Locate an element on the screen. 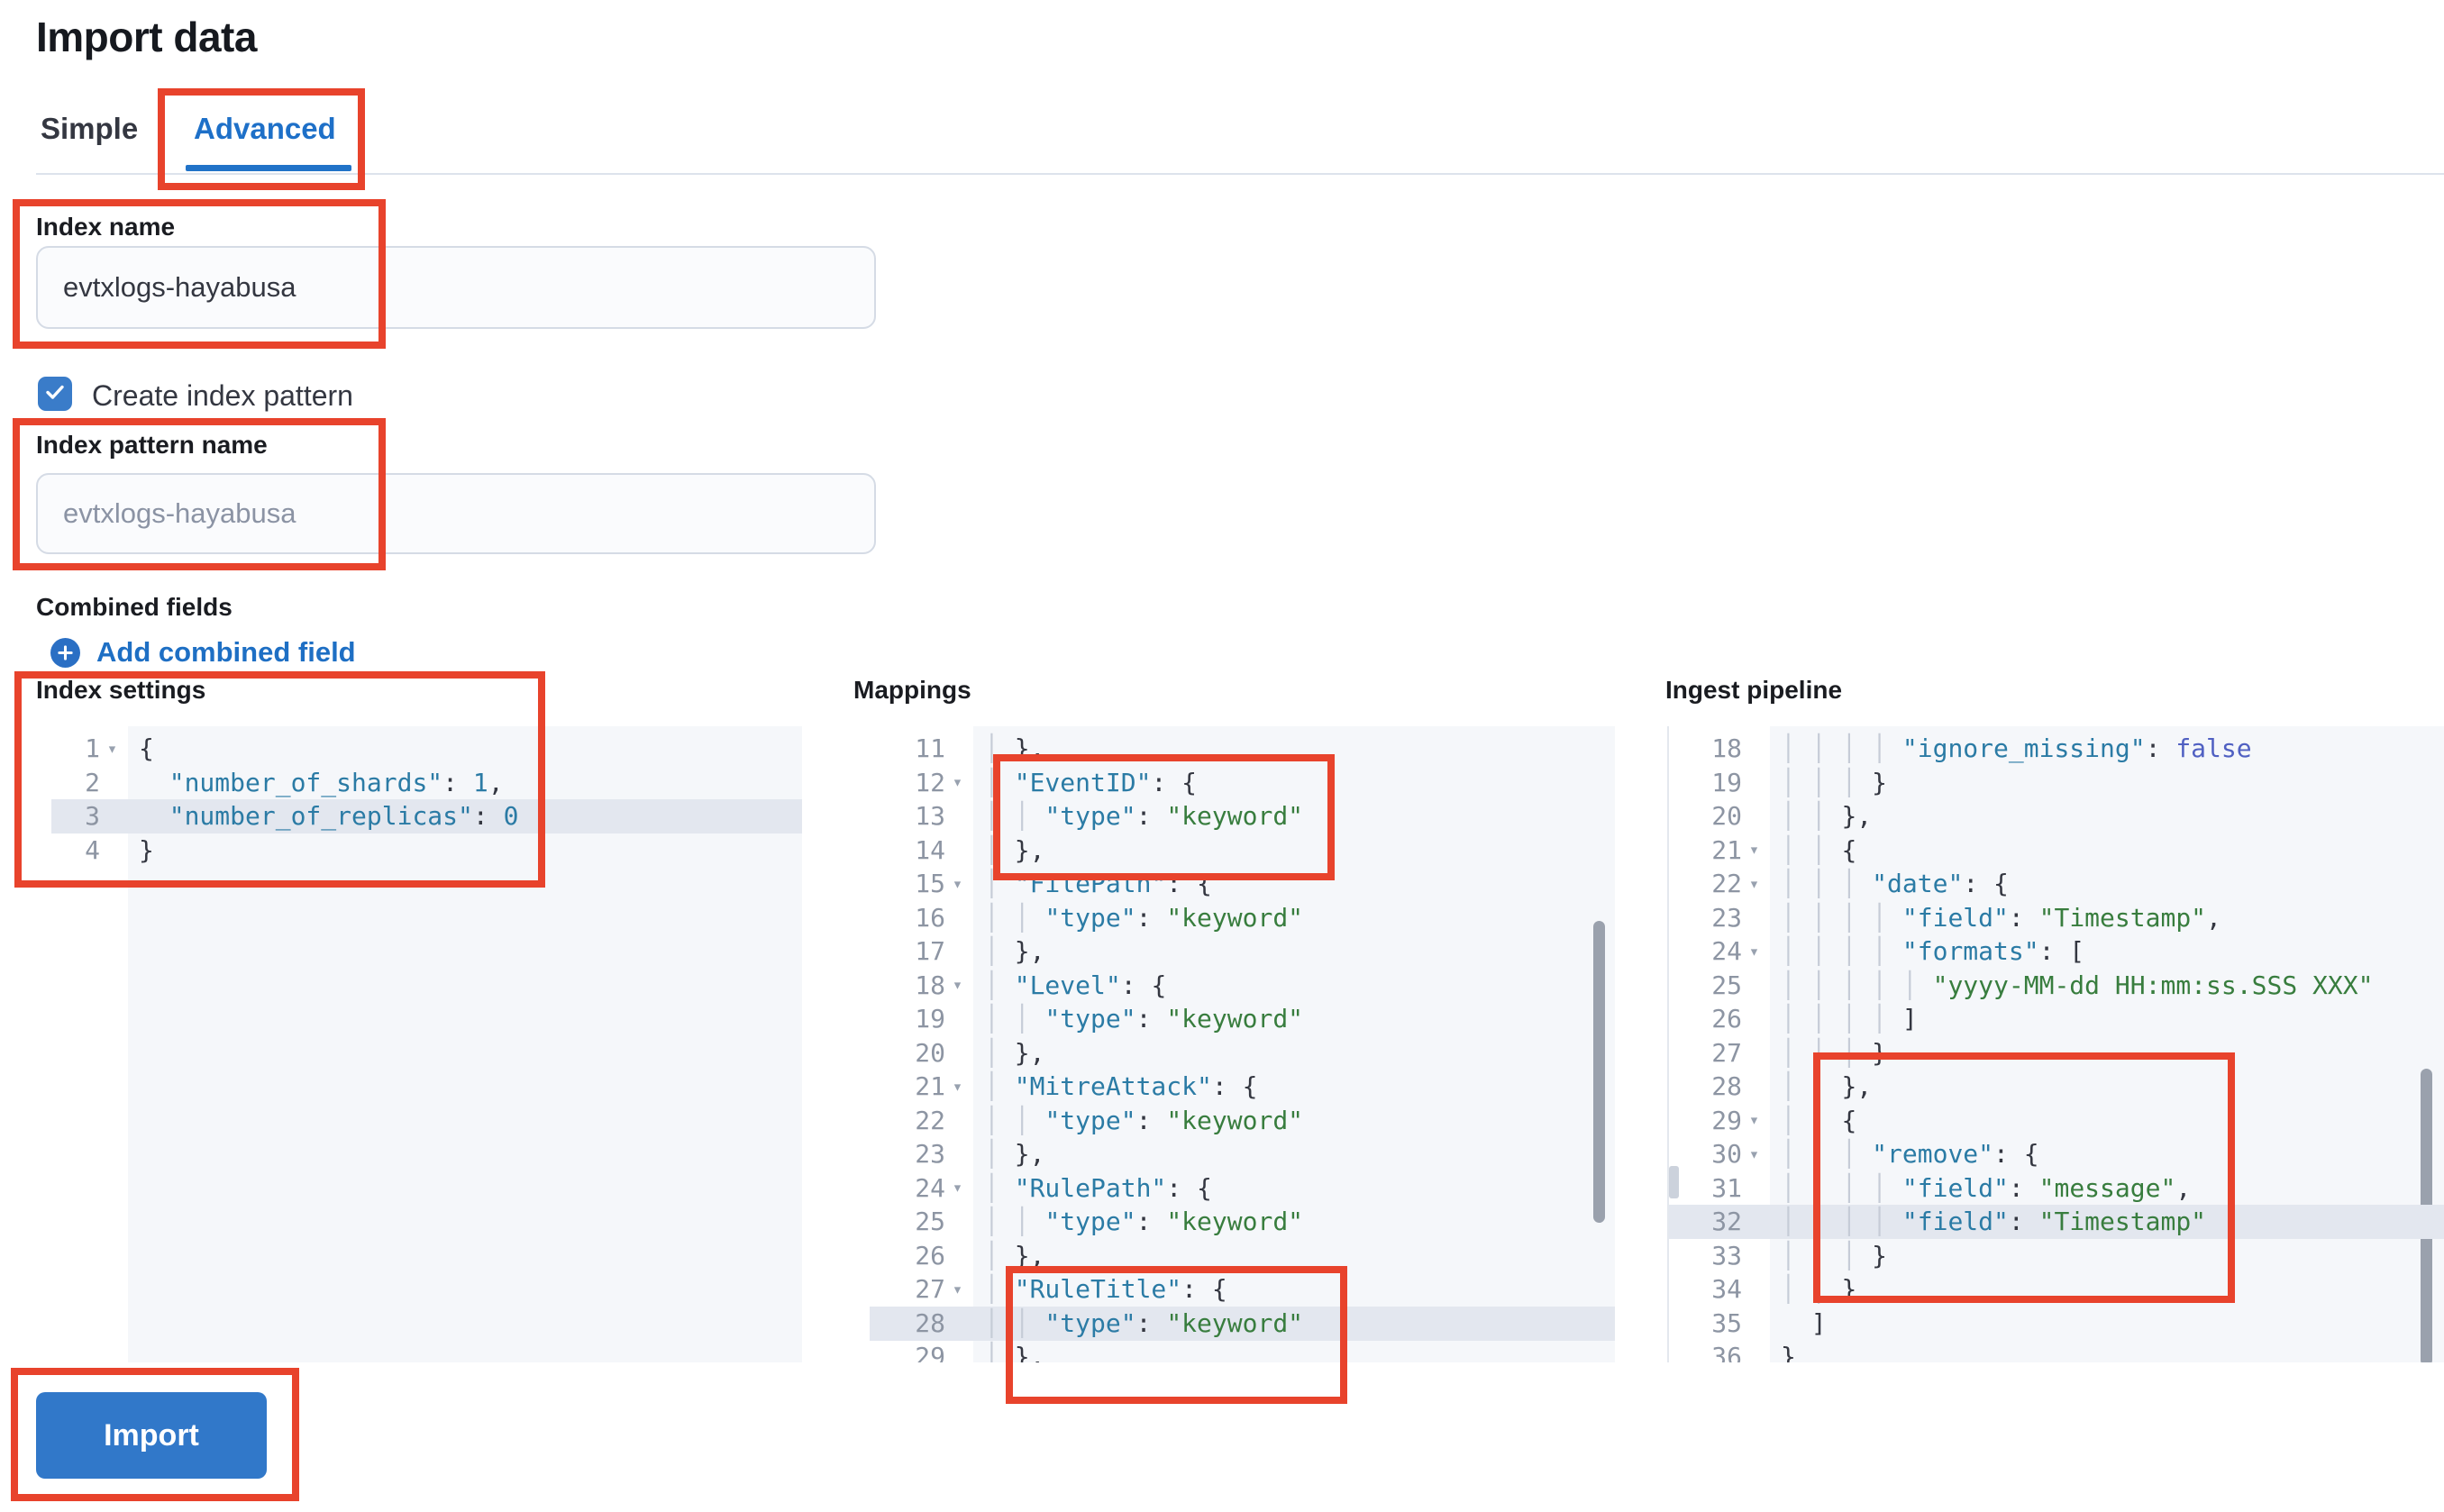 This screenshot has width=2444, height=1512. ingest-pipeline-label: Ingest pipeline is located at coordinates (1754, 690).